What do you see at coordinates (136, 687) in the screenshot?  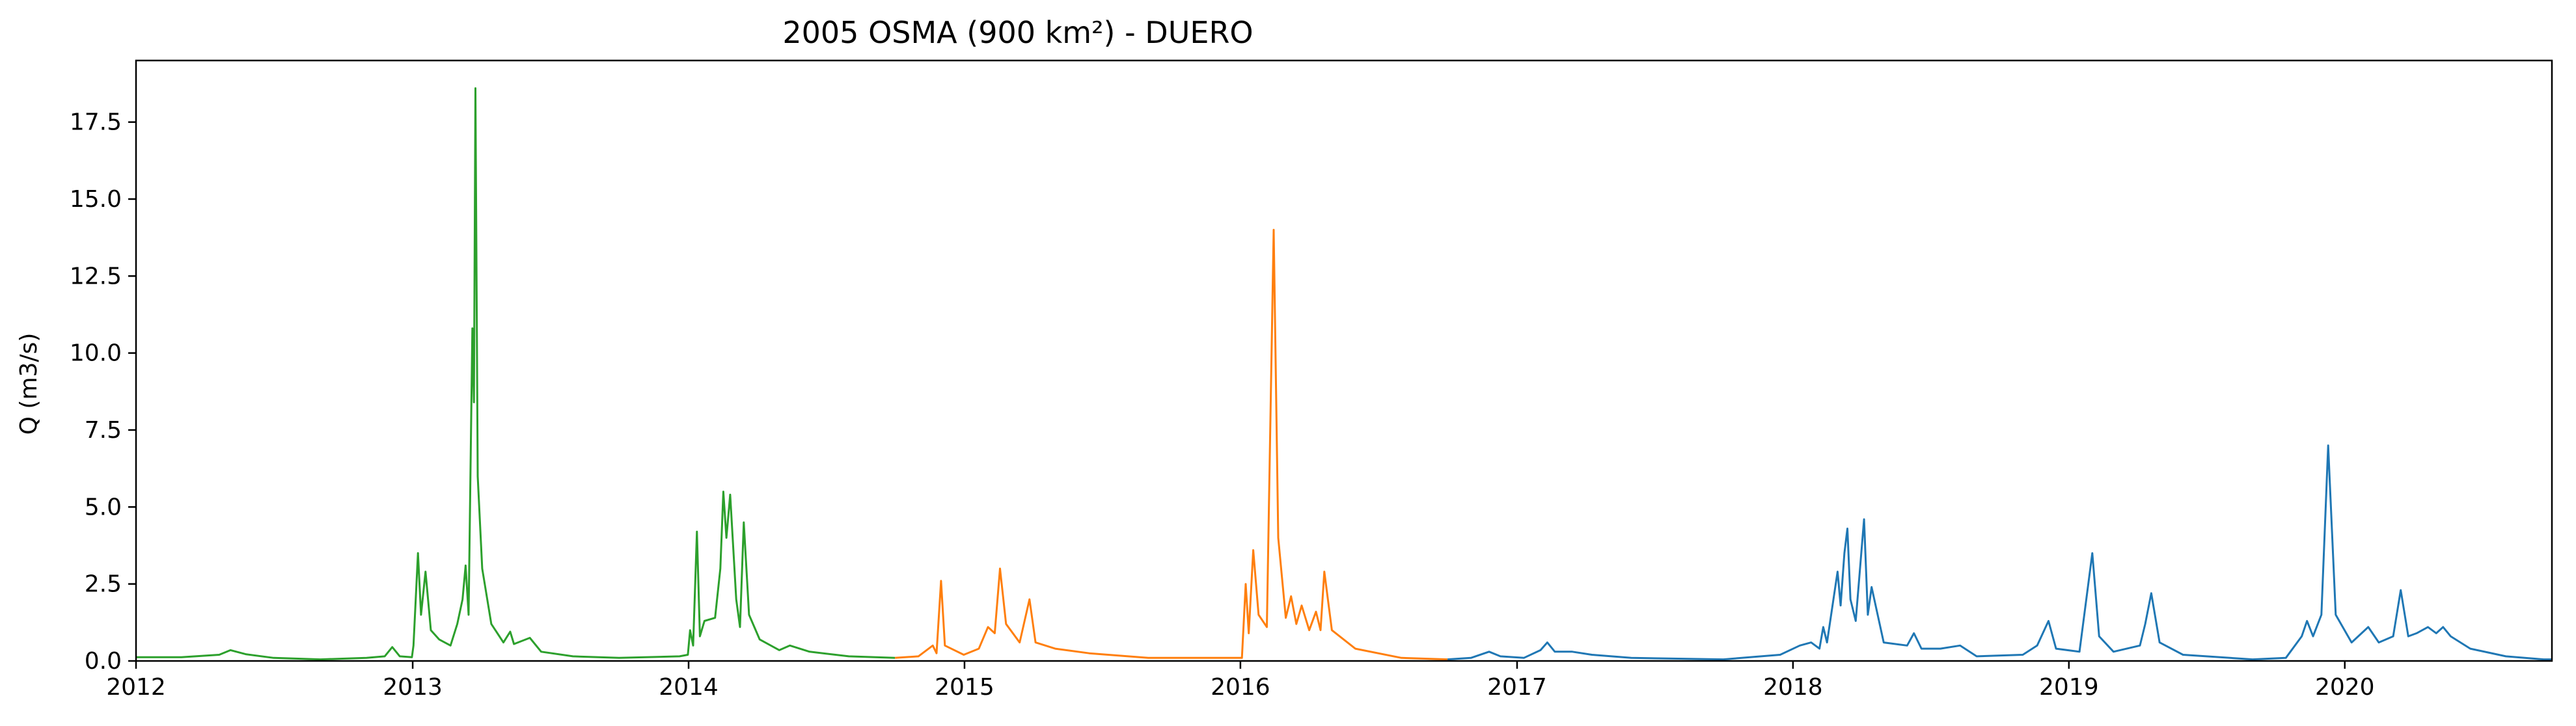 I see `x-tick-label: 2012` at bounding box center [136, 687].